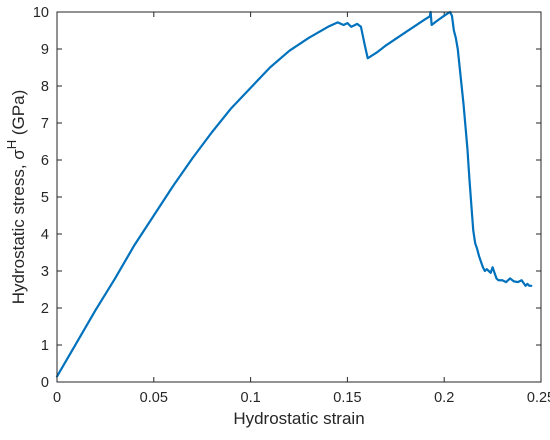 This screenshot has width=550, height=440. Describe the element at coordinates (154, 398) in the screenshot. I see `x-tick-label: 0.05` at that location.